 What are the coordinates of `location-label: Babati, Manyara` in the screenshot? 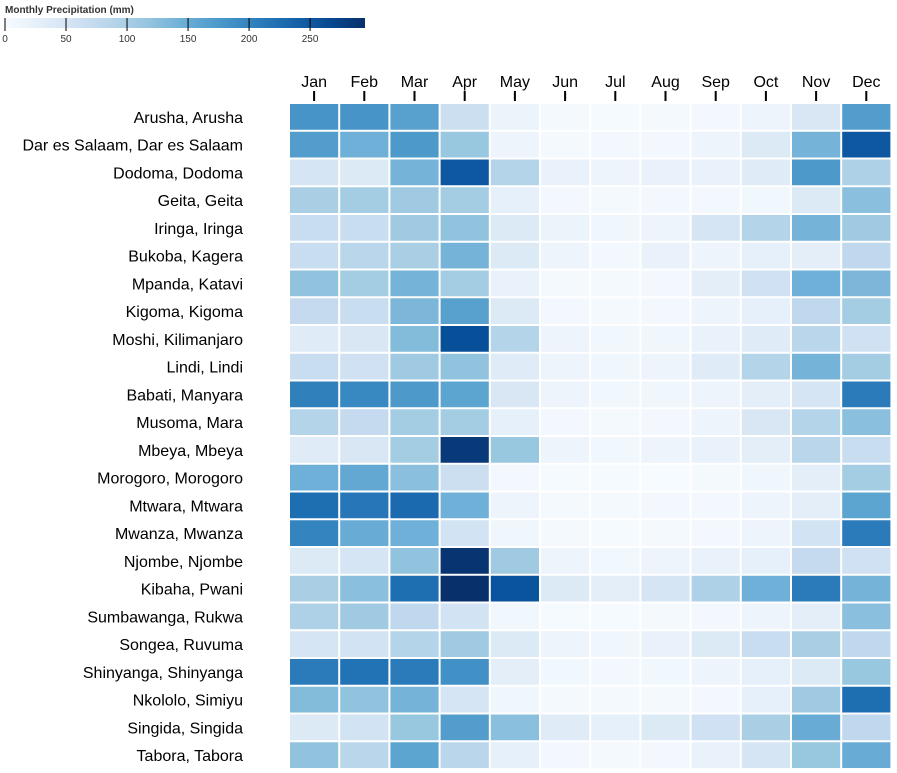 It's located at (184, 395).